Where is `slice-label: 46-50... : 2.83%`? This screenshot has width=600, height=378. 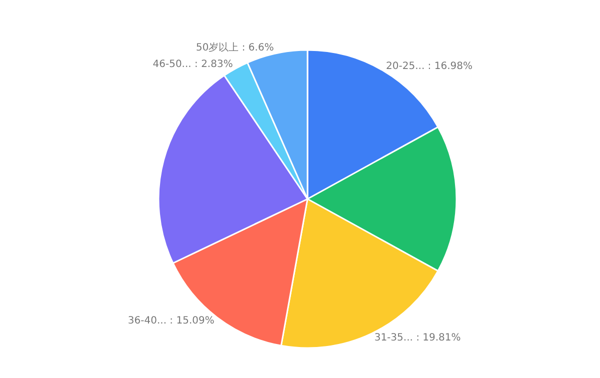 slice-label: 46-50... : 2.83% is located at coordinates (192, 64).